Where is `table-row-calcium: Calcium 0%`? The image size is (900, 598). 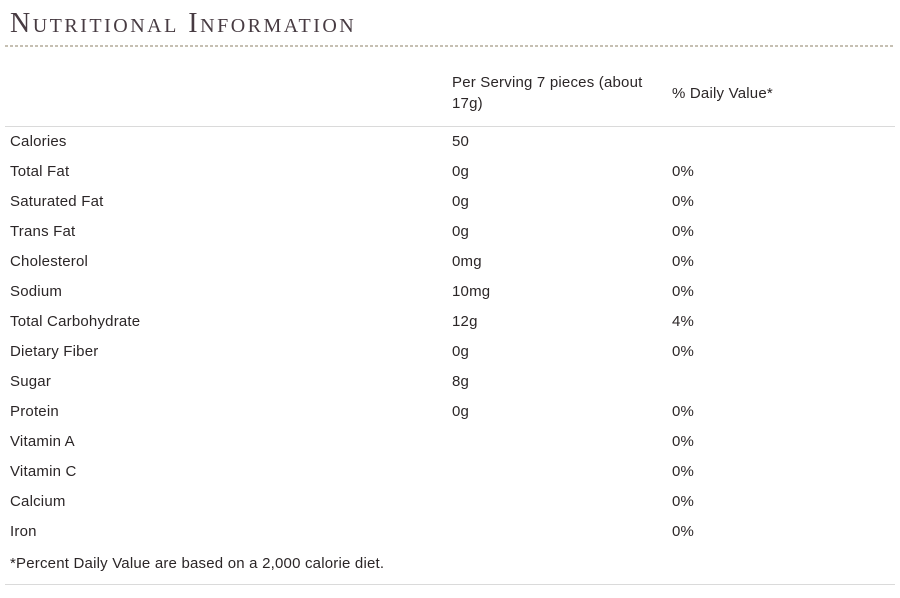 table-row-calcium: Calcium 0% is located at coordinates (450, 502).